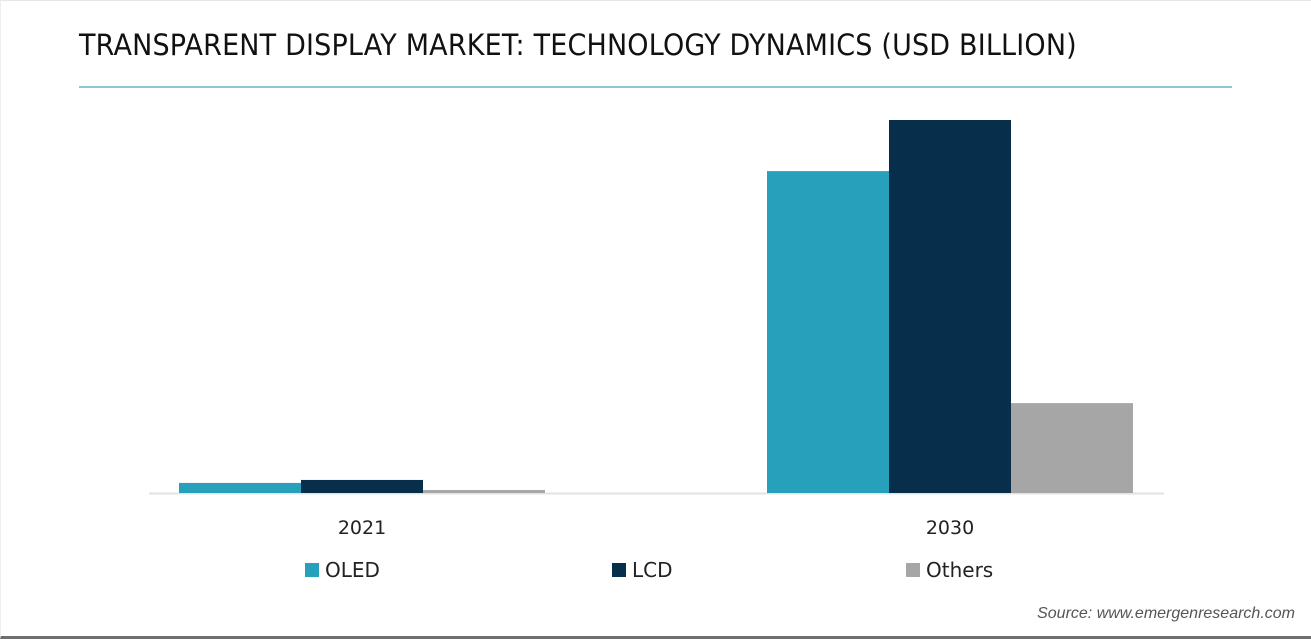 Image resolution: width=1311 pixels, height=639 pixels. What do you see at coordinates (362, 486) in the screenshot?
I see `bar-lcd-2021` at bounding box center [362, 486].